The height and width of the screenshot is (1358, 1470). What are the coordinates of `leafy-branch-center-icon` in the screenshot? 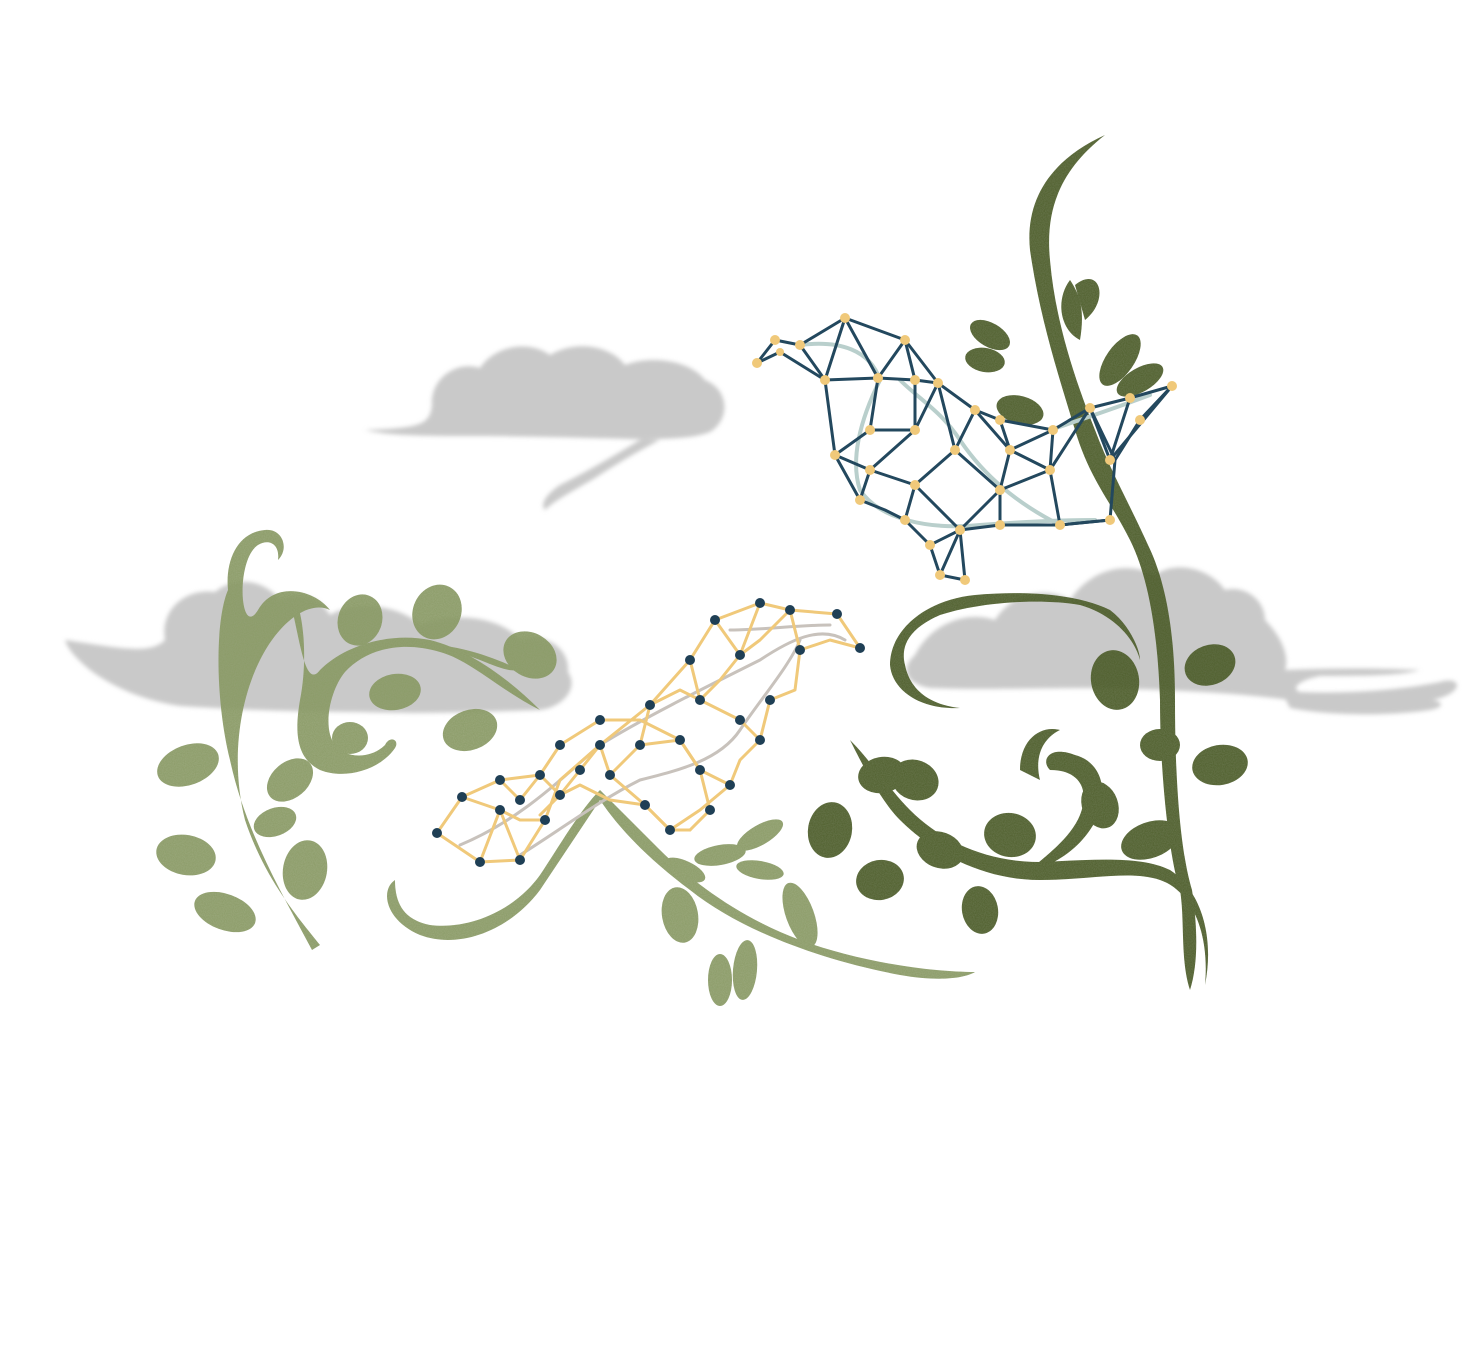 It's located at (681, 898).